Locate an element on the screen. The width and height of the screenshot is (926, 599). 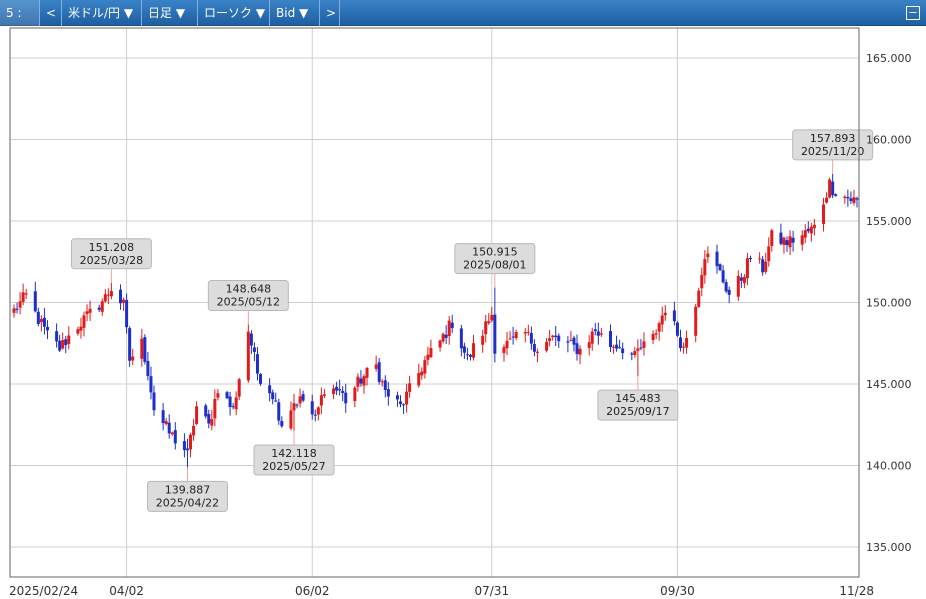
next-button: > is located at coordinates (330, 13).